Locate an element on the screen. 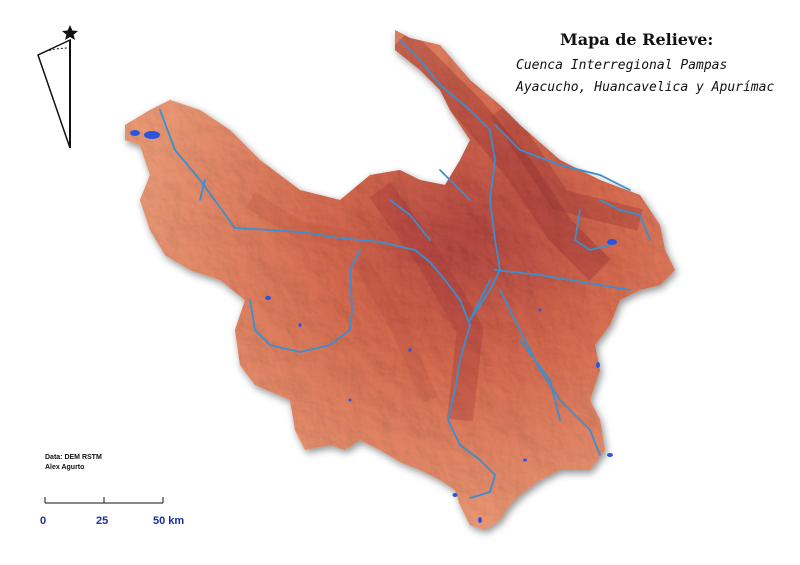 This screenshot has height=565, width=800. scale-label-25: 25 is located at coordinates (102, 521).